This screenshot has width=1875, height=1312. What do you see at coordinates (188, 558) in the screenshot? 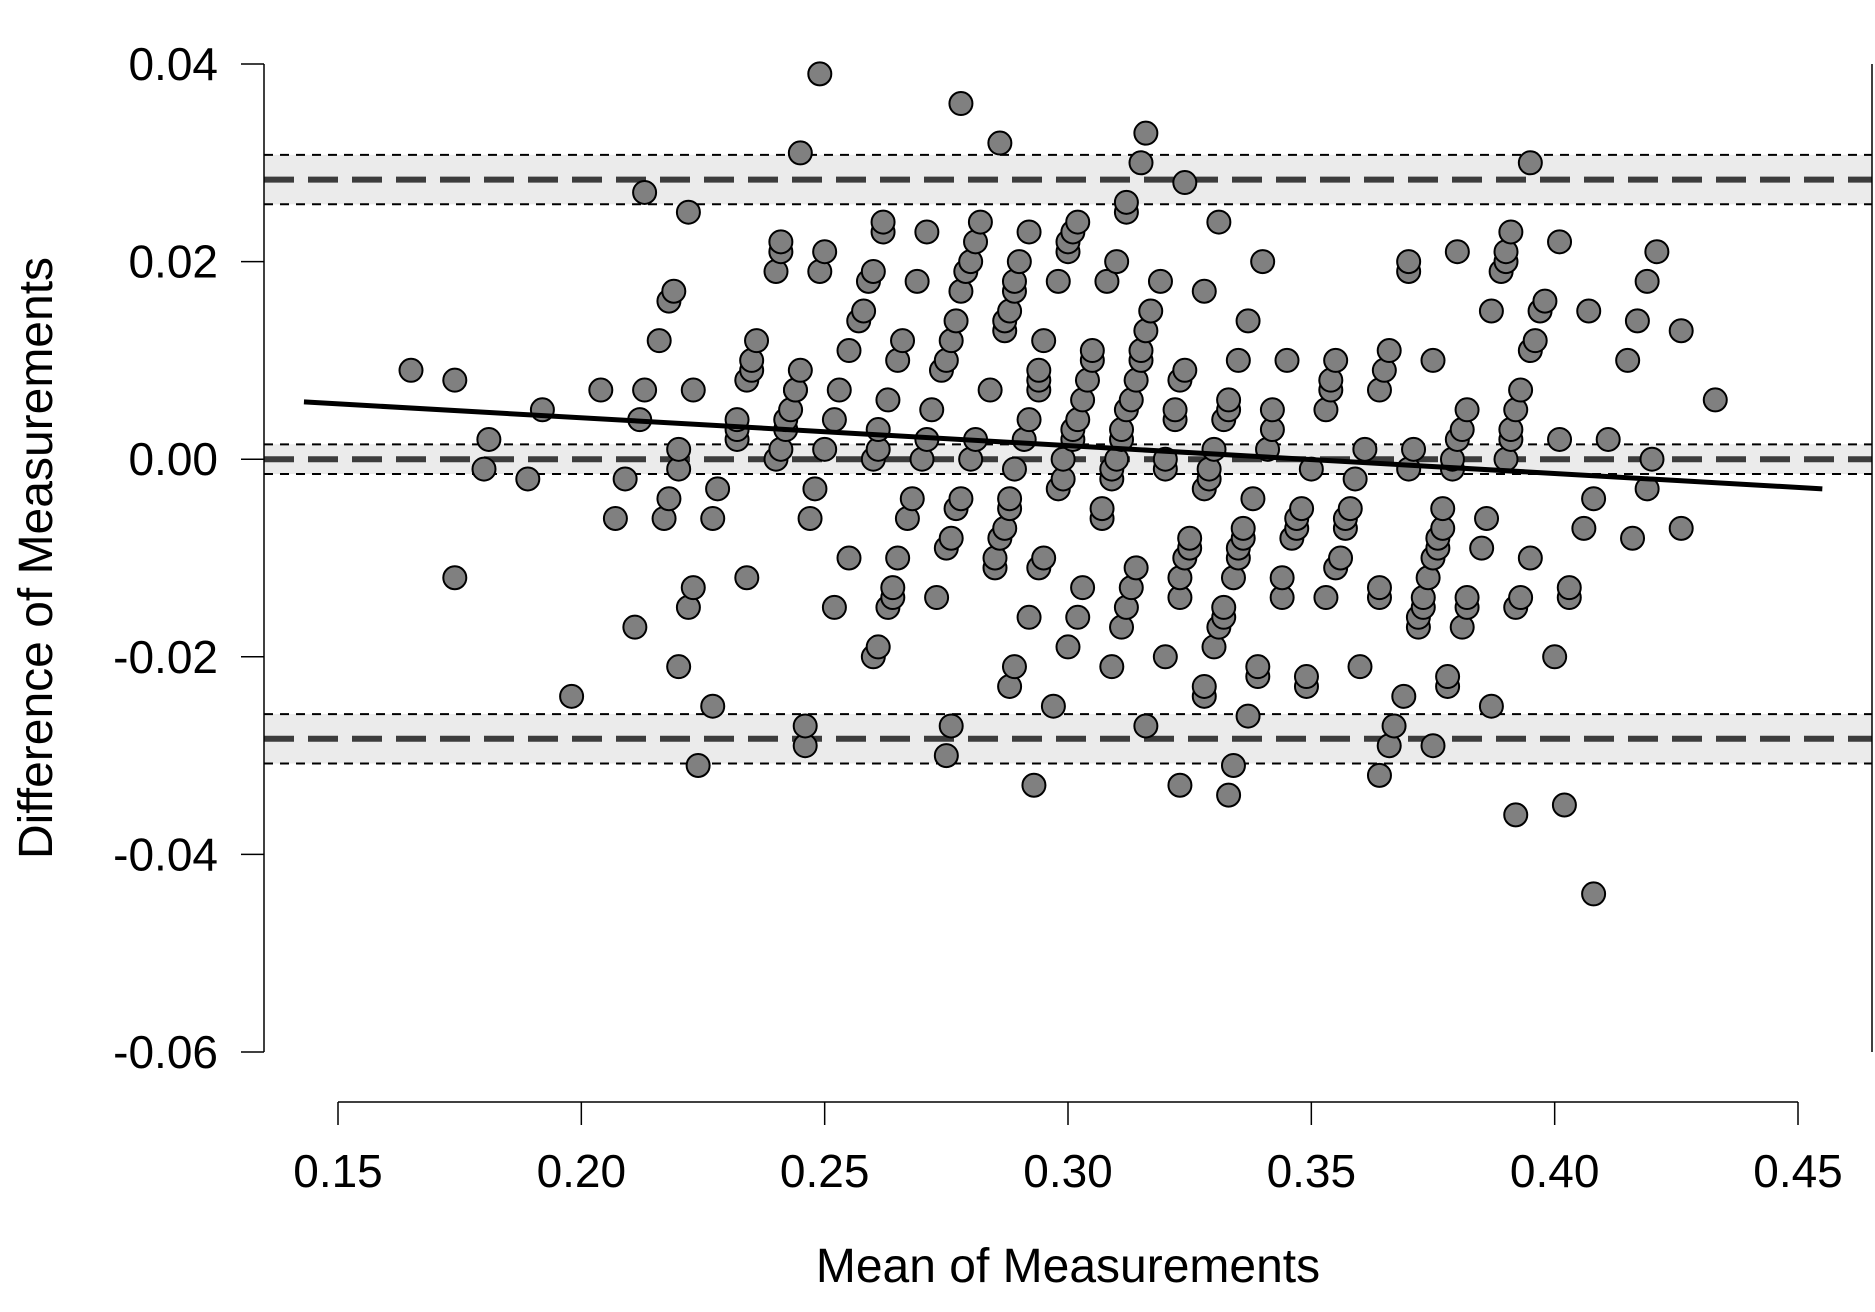
I see `y-ticks: -0.06 -0.04 -0.02 0.00 0.02 0.04` at bounding box center [188, 558].